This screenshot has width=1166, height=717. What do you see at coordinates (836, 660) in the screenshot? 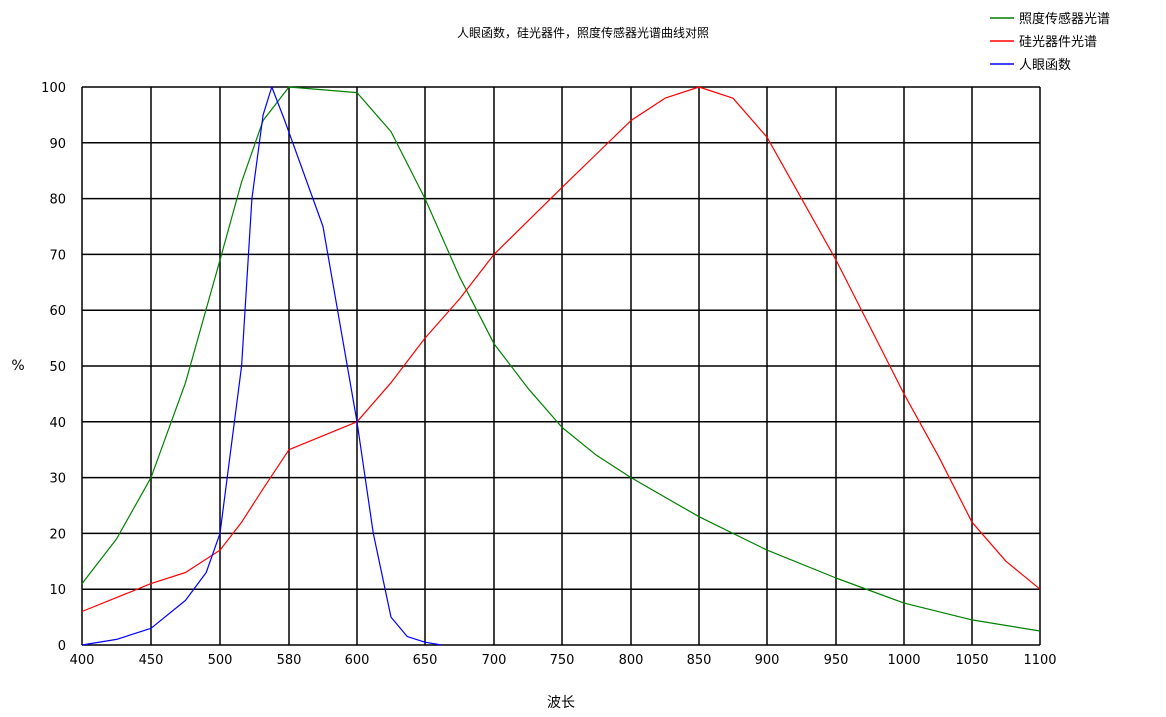
I see `x-tick-label: 950` at bounding box center [836, 660].